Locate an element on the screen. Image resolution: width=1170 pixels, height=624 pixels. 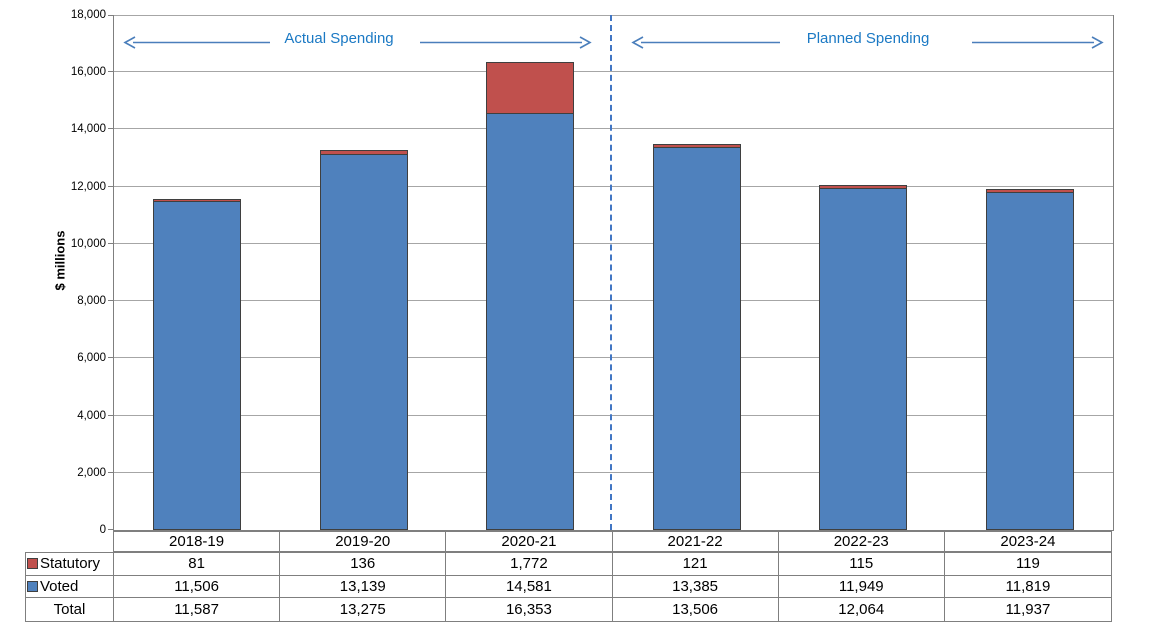
value-cell-statutory-2021-22: 121 is located at coordinates (695, 564).